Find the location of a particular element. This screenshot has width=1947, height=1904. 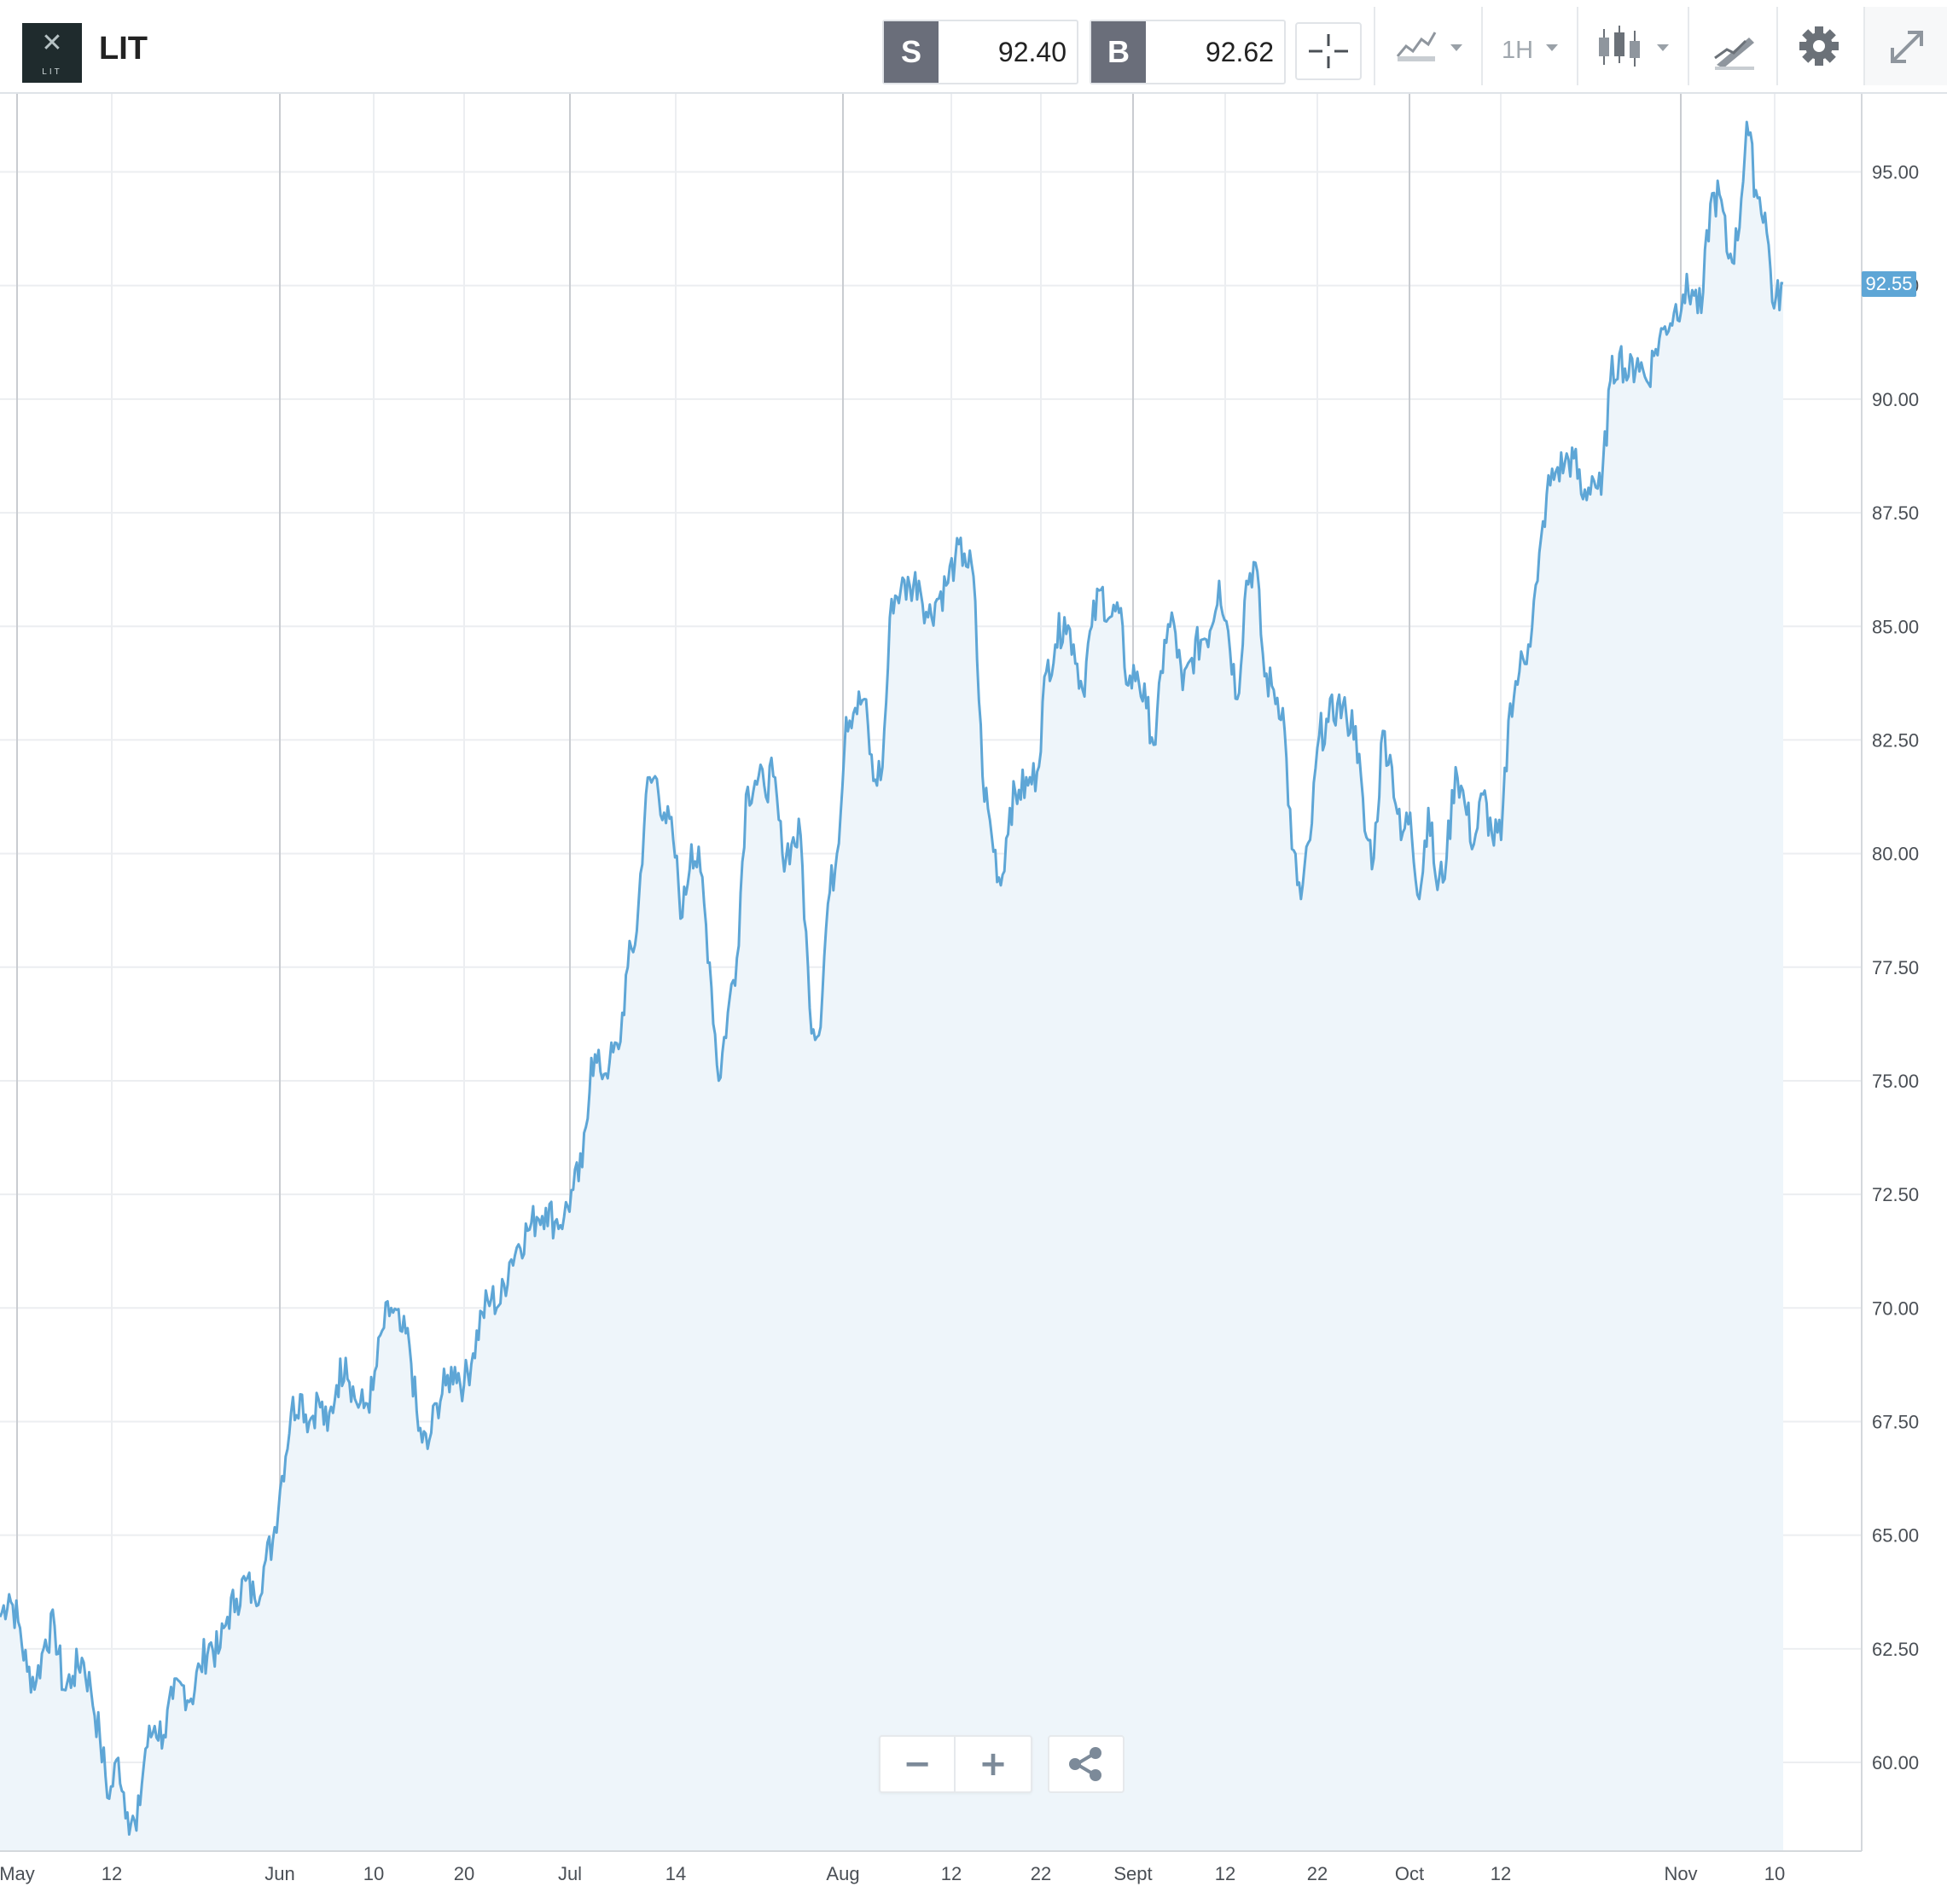

x-tick-label: May is located at coordinates (17, 1874).